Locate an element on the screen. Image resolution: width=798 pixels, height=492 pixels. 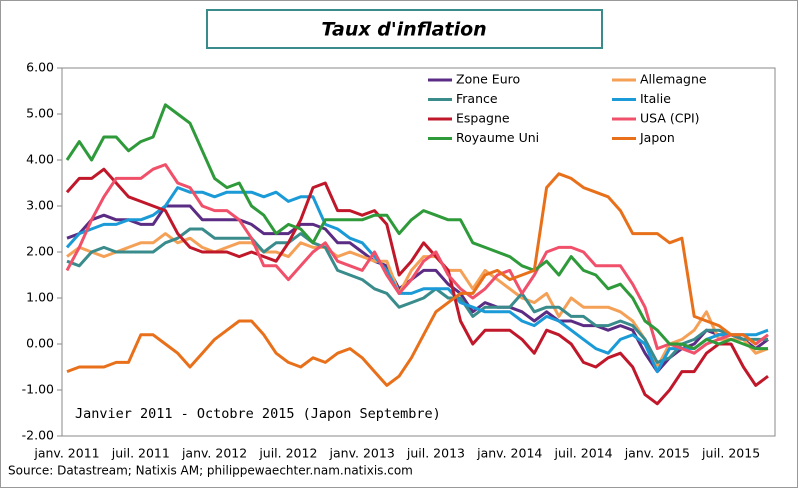
legend-label: Allemagne is located at coordinates (673, 79).